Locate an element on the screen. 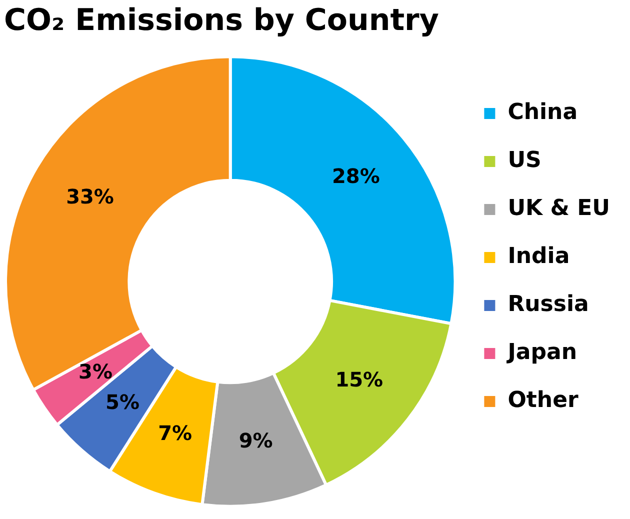  data-label: 5% is located at coordinates (123, 402).